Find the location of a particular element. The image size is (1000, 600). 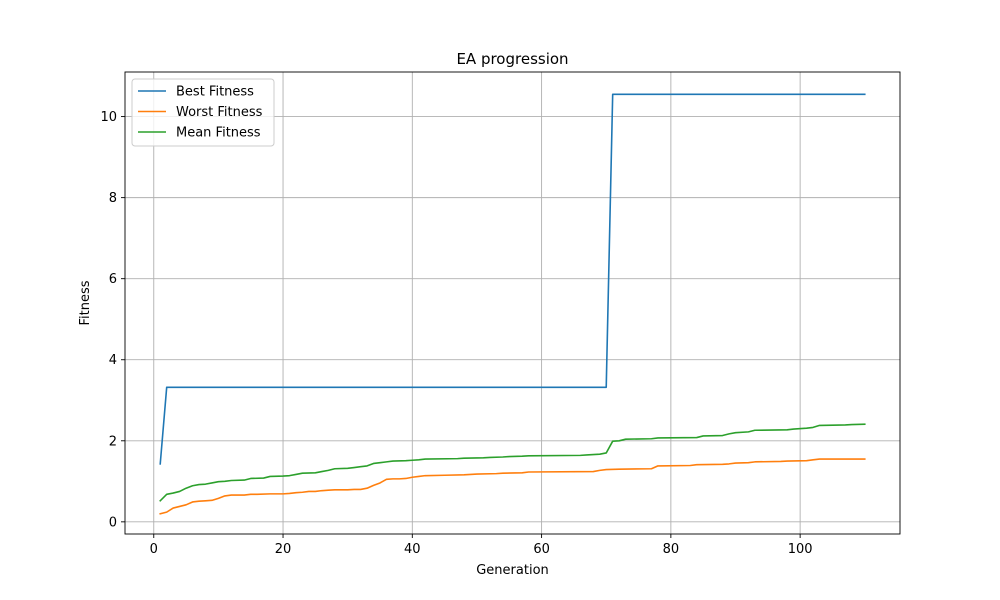

y-axis-label: Fitness is located at coordinates (85, 302).